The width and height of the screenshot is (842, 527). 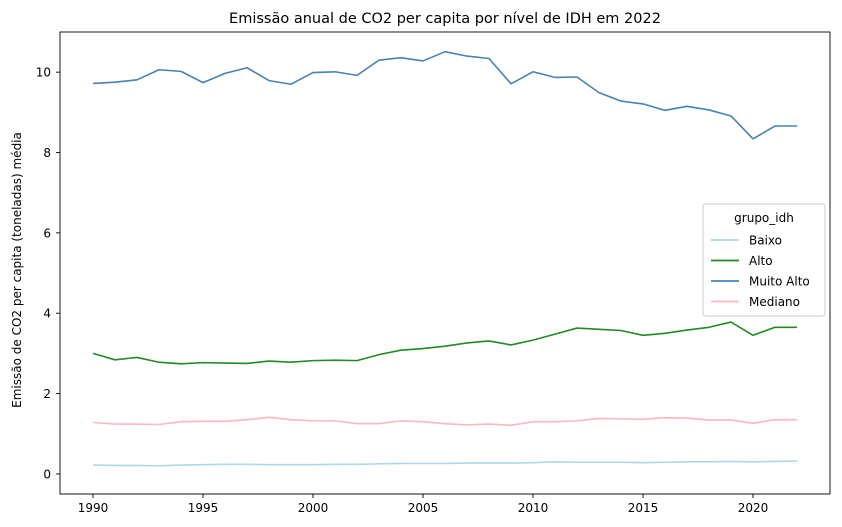 What do you see at coordinates (47, 153) in the screenshot?
I see `y-tick-label: 8` at bounding box center [47, 153].